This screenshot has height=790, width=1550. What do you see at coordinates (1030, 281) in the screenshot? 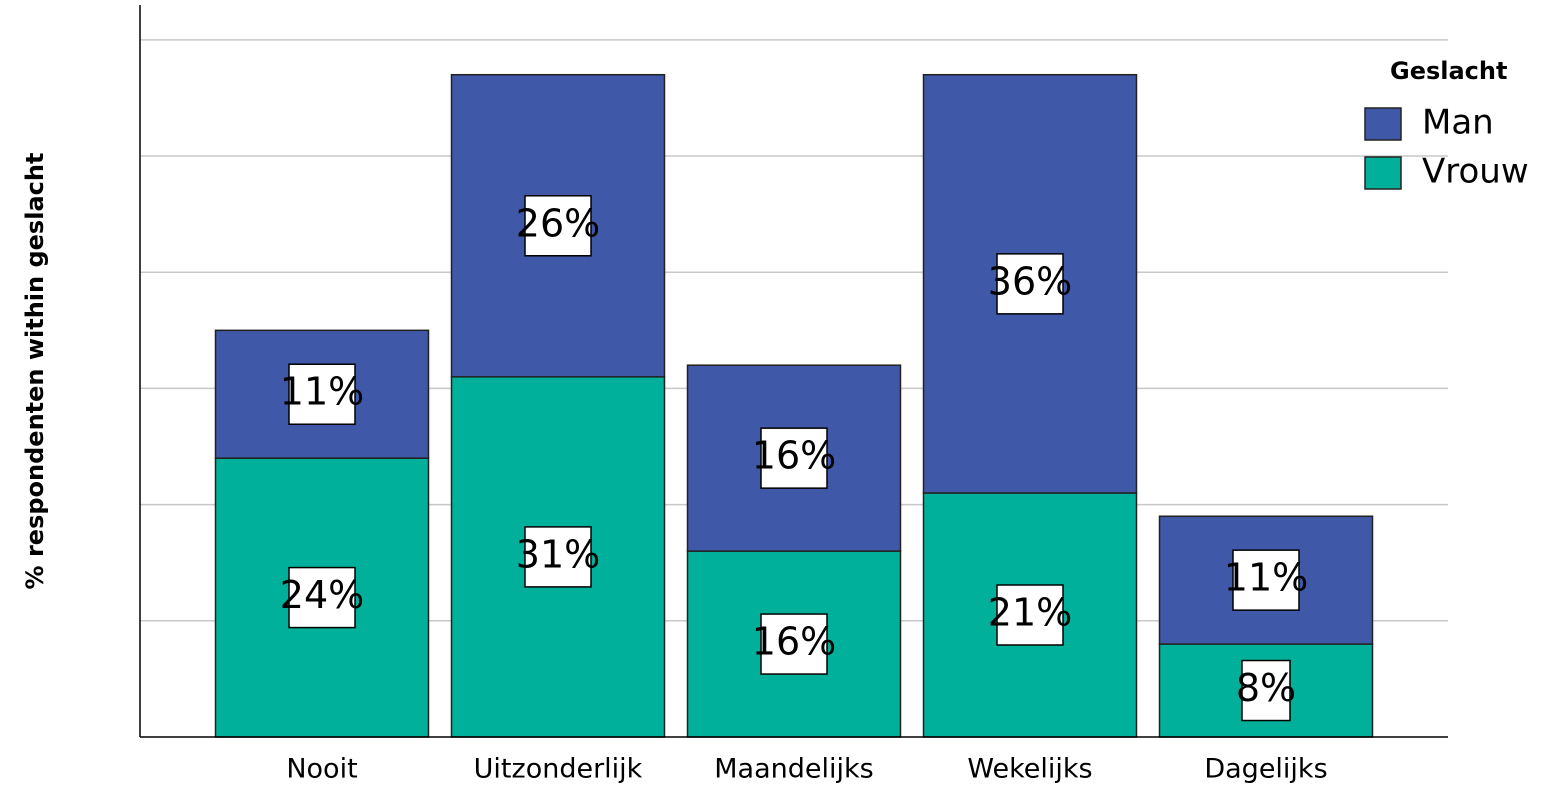
I see `value-label: 36%` at bounding box center [1030, 281].